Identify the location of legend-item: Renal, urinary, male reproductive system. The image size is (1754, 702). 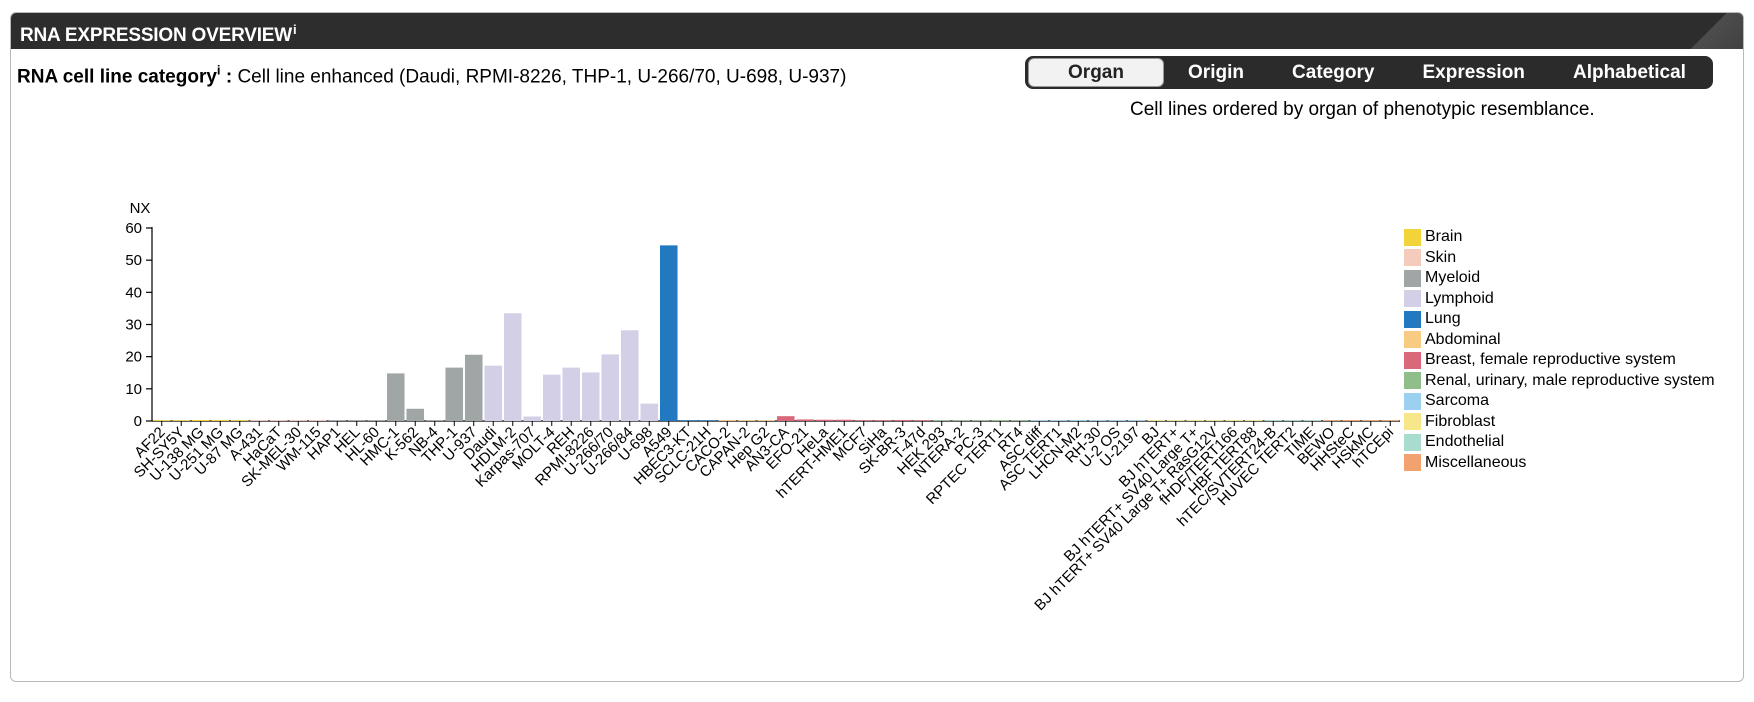
(1559, 381).